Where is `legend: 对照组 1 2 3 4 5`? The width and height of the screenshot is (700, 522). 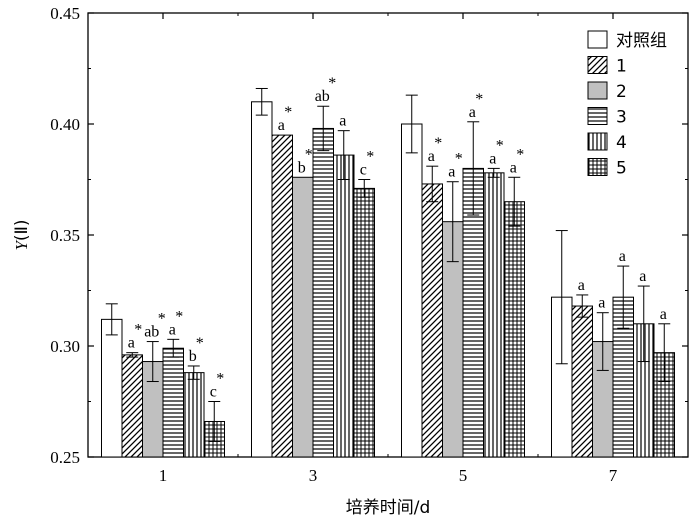 legend: 对照组 1 2 3 4 5 is located at coordinates (627, 104).